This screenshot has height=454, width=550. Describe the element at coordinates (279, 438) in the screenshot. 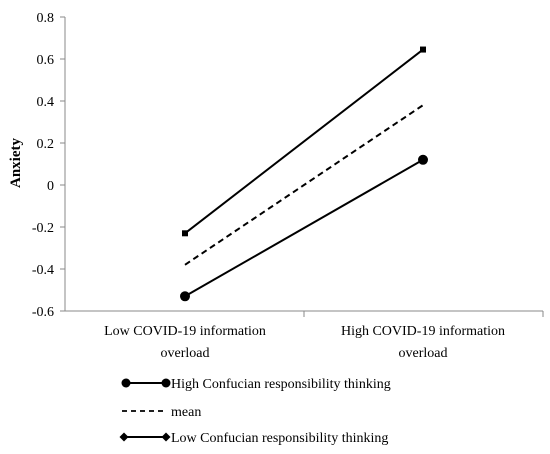

I see `legend-label-low: Low Confucian responsibility thinking` at that location.